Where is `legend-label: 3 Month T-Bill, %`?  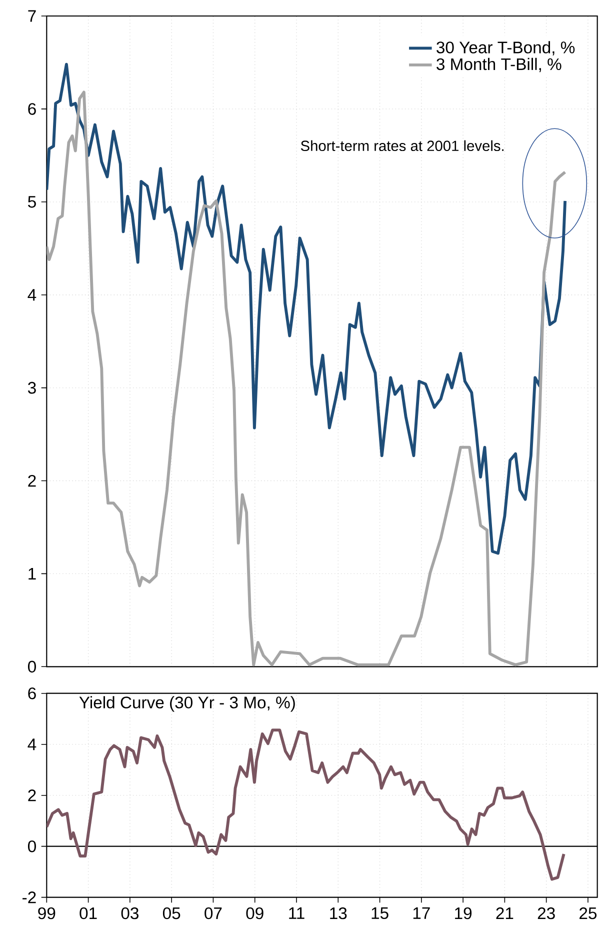
legend-label: 3 Month T-Bill, % is located at coordinates (499, 65).